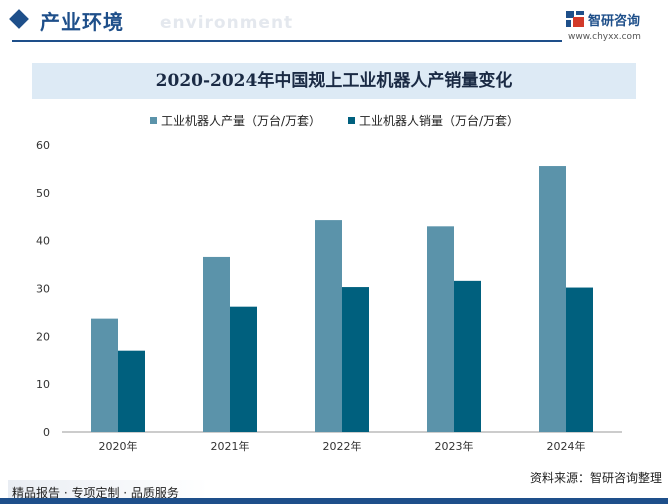 The width and height of the screenshot is (668, 504). I want to click on footer-source: 资料来源：智研咨询整理, so click(595, 478).